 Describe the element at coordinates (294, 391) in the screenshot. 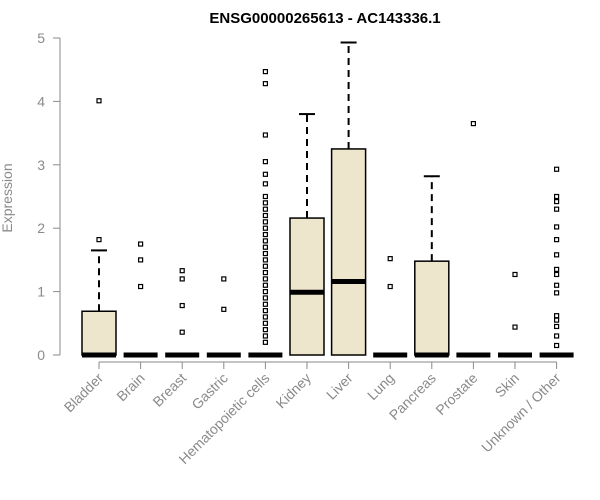

I see `x-tick-label: Kidney` at that location.